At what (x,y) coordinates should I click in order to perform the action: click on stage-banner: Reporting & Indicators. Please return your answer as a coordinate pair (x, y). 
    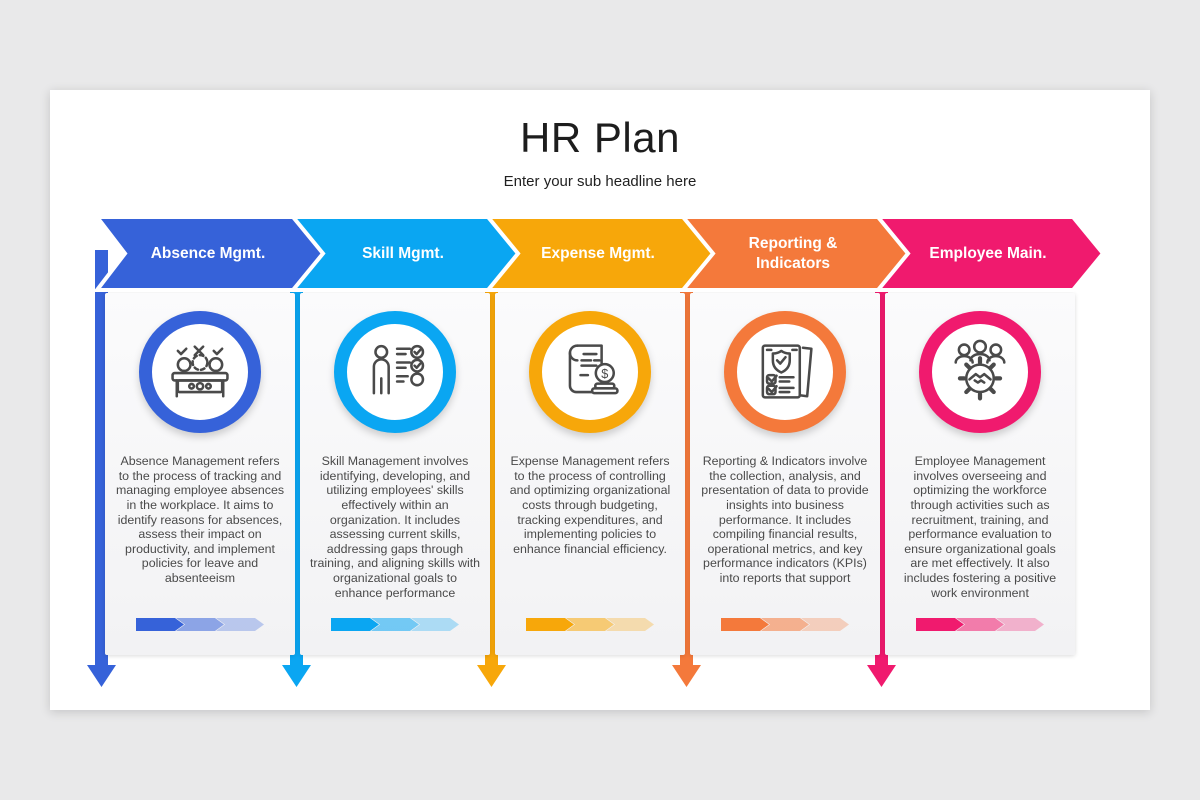
    Looking at the image, I should click on (794, 253).